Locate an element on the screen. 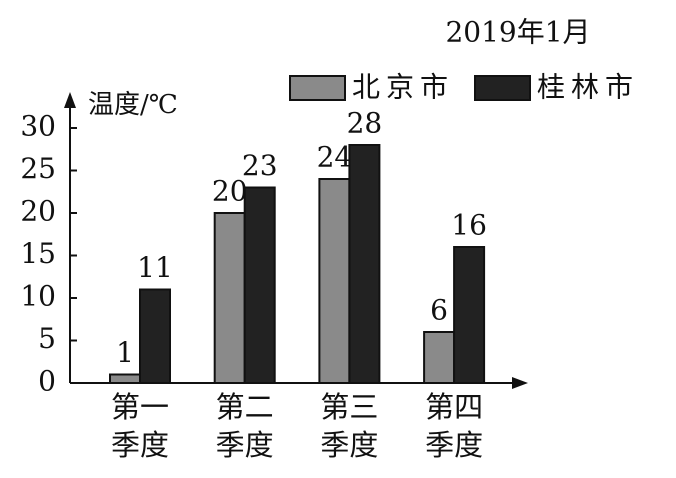 The height and width of the screenshot is (478, 676). x-tick-label: 第四季度 is located at coordinates (454, 426).